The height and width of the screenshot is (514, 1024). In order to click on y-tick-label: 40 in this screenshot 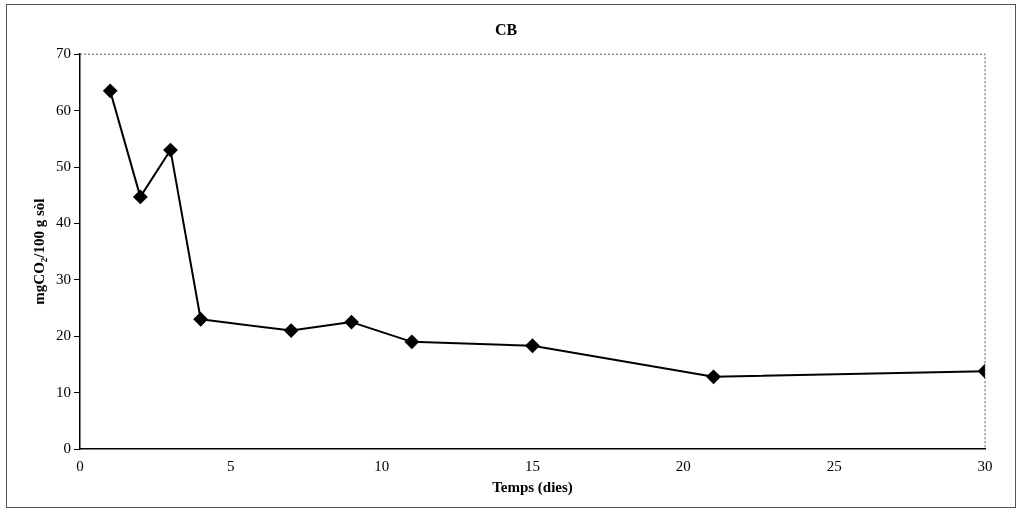, I will do `click(63, 222)`.